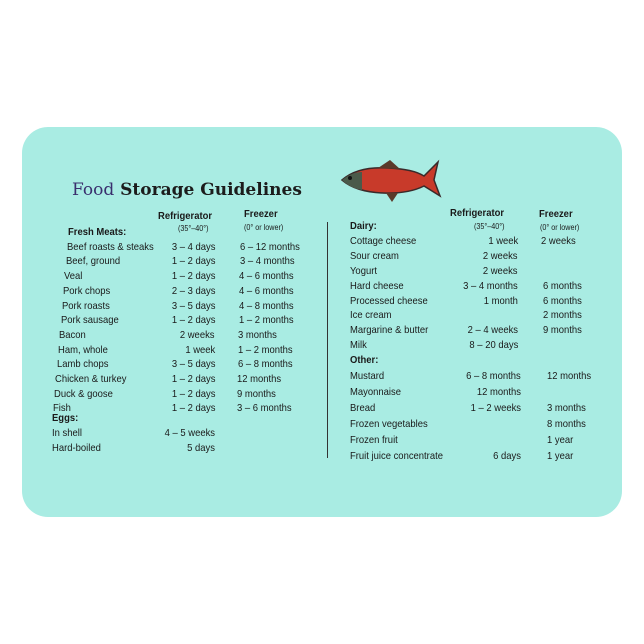 This screenshot has width=644, height=644. Describe the element at coordinates (396, 456) in the screenshot. I see `item-name: Fruit juice concentrate` at that location.